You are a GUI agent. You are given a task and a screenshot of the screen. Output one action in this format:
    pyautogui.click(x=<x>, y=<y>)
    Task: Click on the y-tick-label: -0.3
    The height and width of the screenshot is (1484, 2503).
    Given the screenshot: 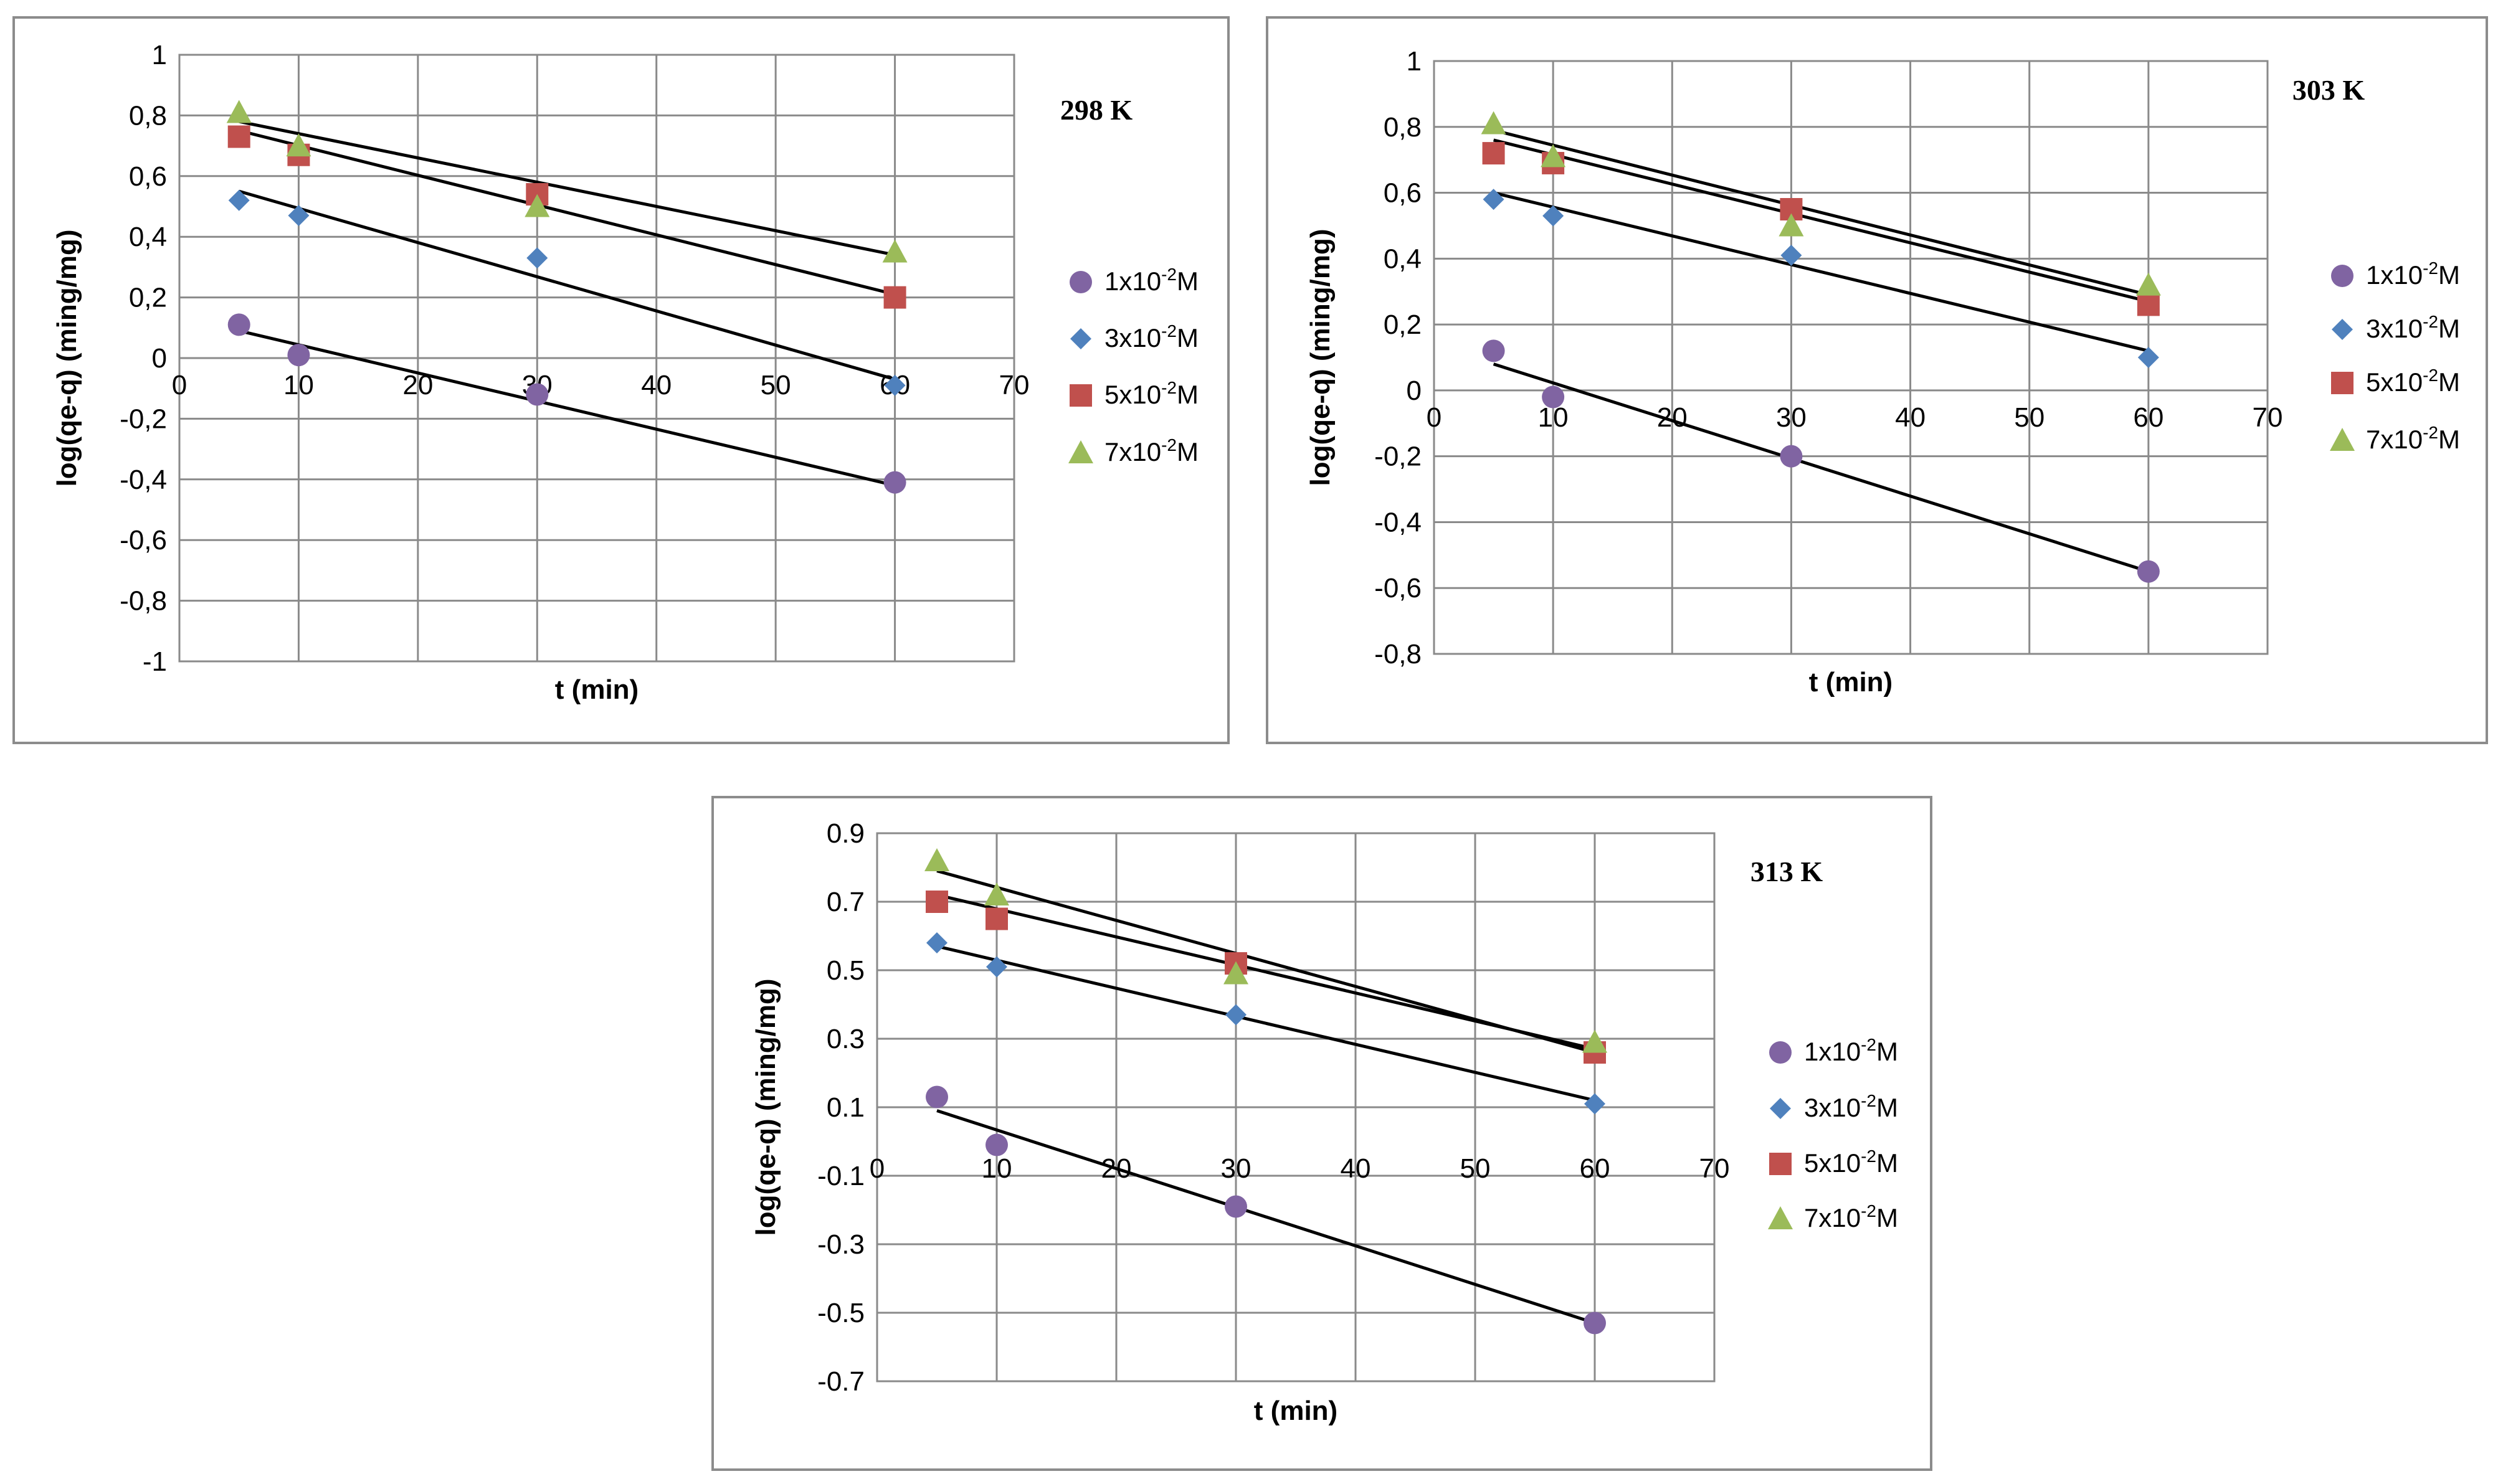 What is the action you would take?
    pyautogui.click(x=841, y=1244)
    